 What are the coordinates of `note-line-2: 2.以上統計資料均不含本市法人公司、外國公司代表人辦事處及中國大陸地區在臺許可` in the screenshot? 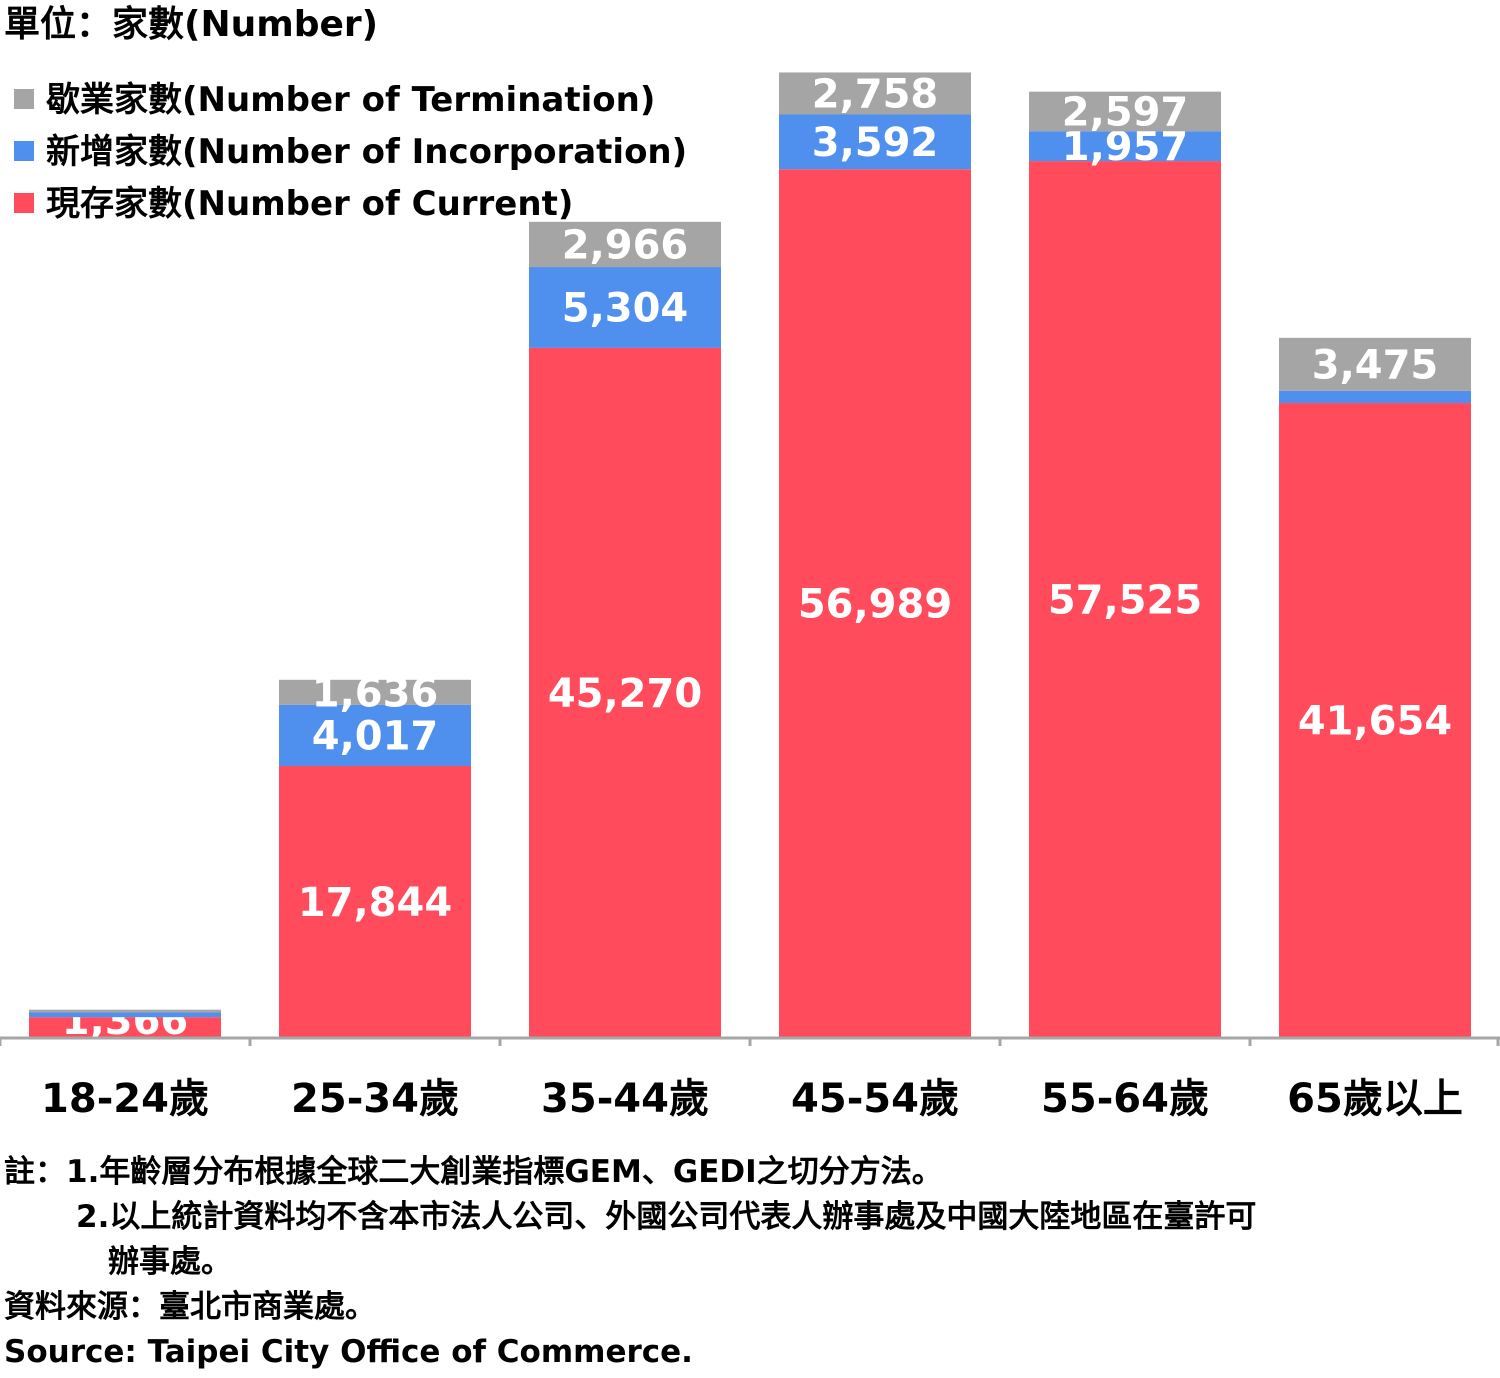 It's located at (666, 1217).